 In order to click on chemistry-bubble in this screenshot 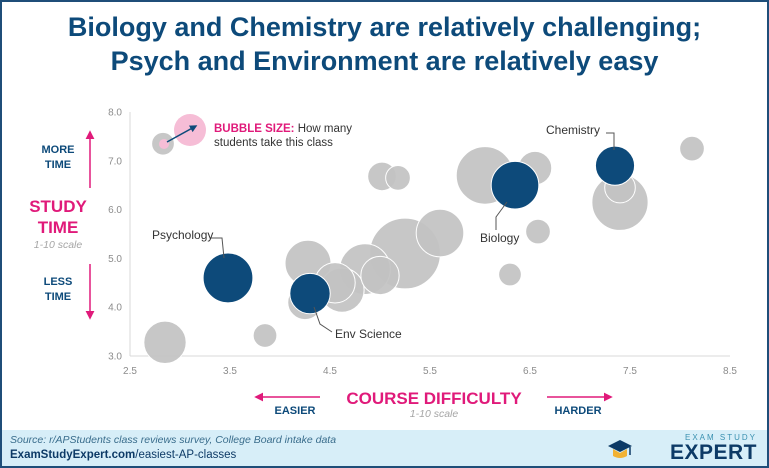, I will do `click(615, 165)`.